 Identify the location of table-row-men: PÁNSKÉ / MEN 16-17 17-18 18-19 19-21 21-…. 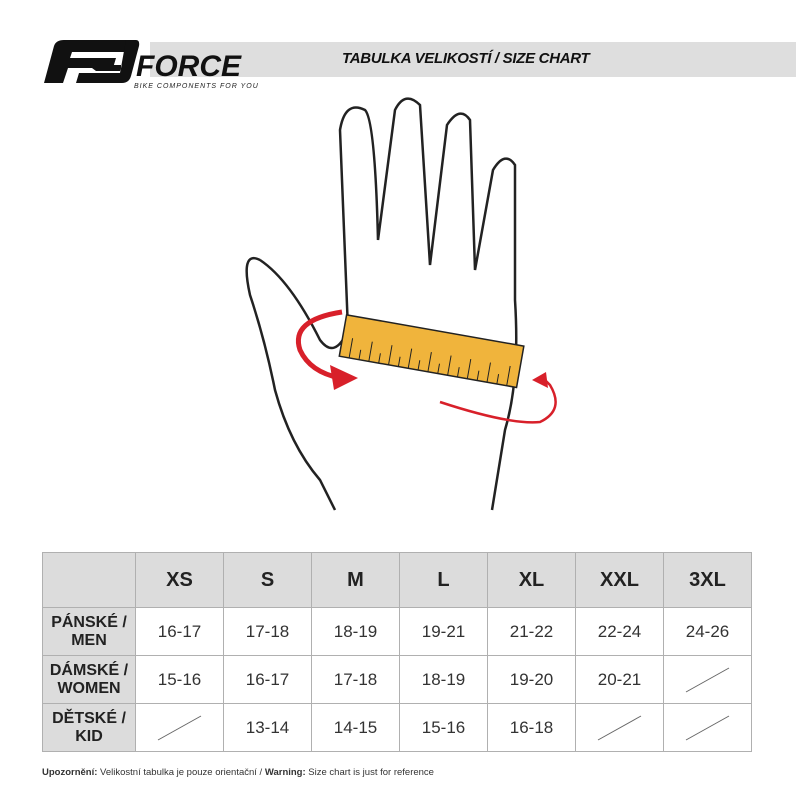
(397, 631).